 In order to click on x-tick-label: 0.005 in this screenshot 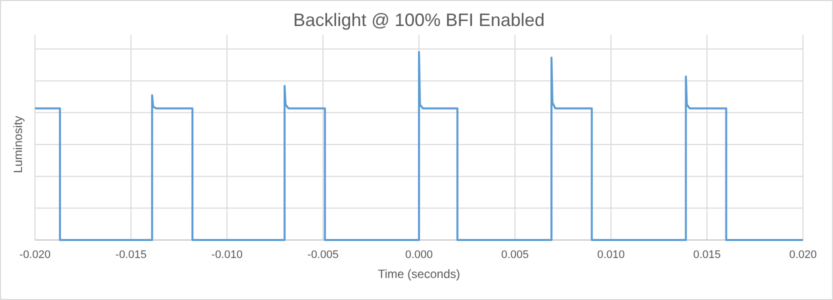, I will do `click(515, 254)`.